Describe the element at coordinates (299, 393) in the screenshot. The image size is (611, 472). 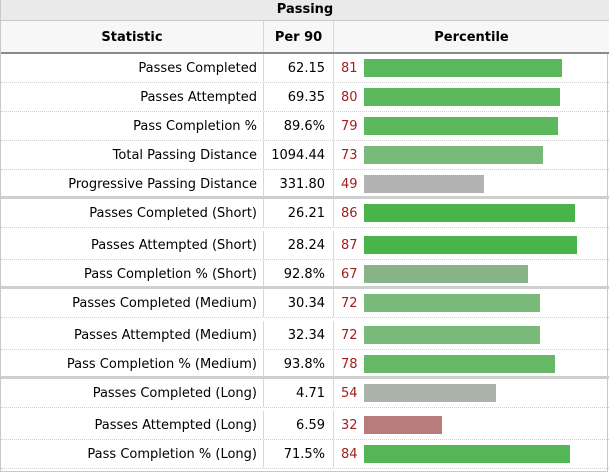
I see `per90-value: 4.71` at that location.